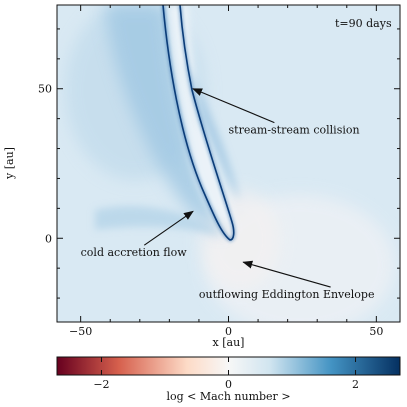 This screenshot has width=407, height=407. Describe the element at coordinates (45, 89) in the screenshot. I see `y-tick-label: 50` at that location.